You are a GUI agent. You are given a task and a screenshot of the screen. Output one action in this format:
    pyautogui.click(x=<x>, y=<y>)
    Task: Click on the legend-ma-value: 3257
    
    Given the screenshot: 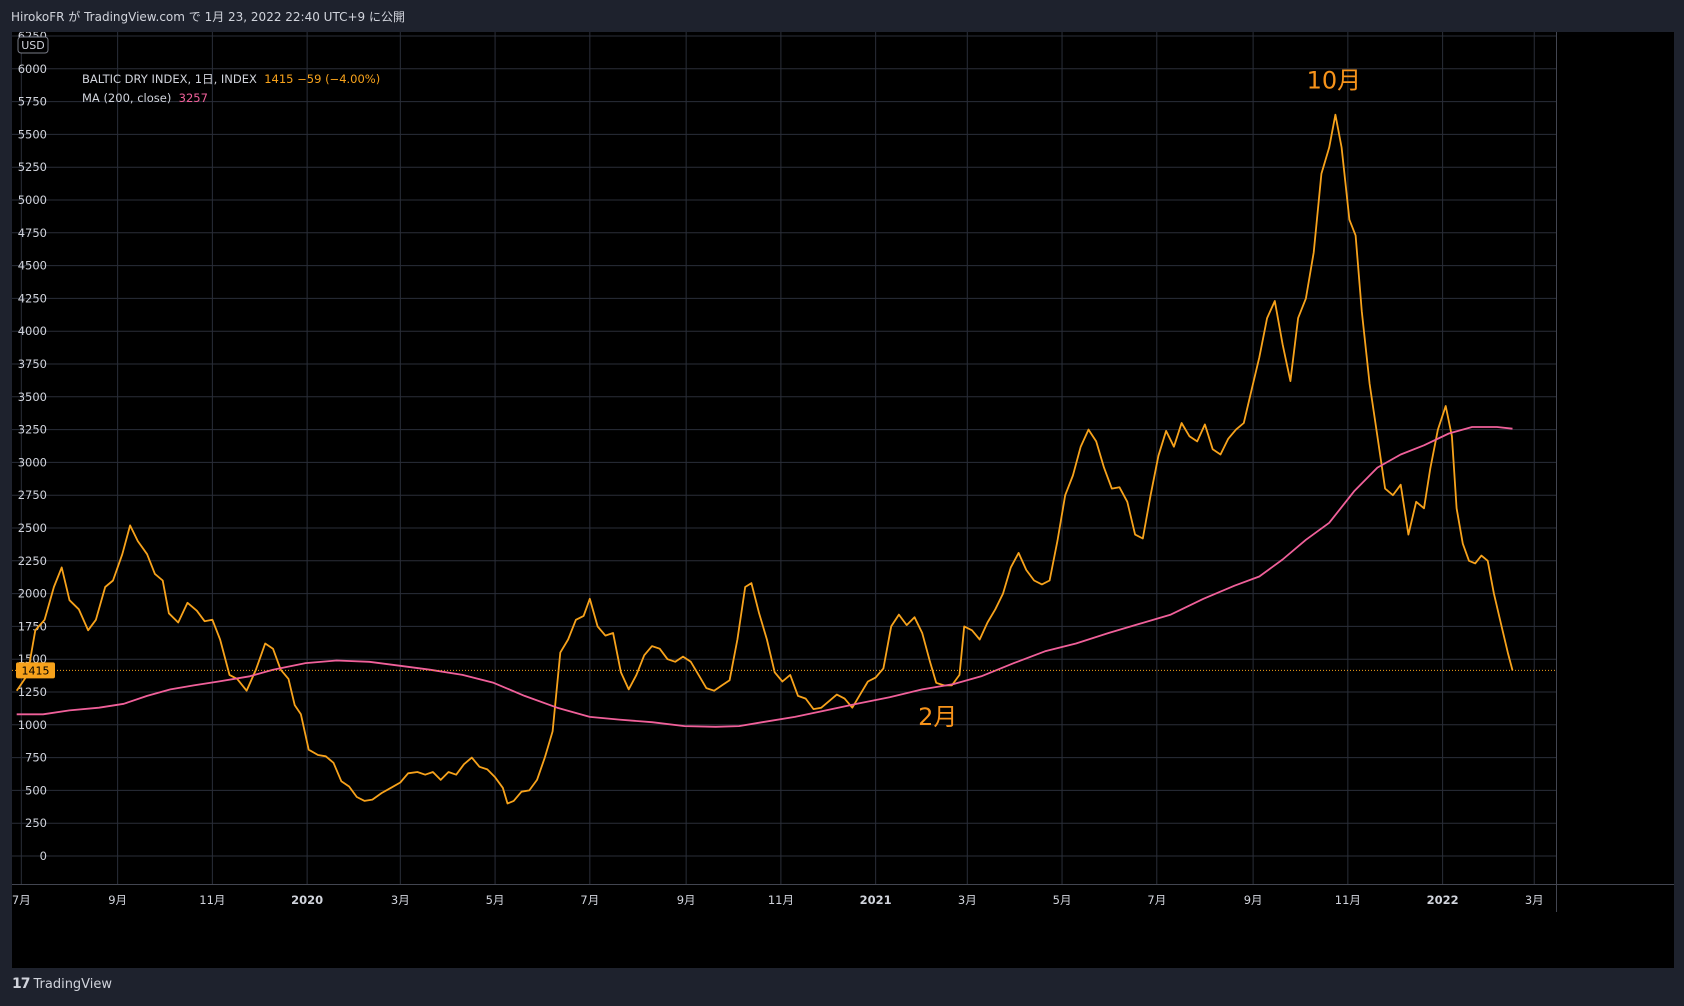 What is the action you would take?
    pyautogui.click(x=193, y=98)
    